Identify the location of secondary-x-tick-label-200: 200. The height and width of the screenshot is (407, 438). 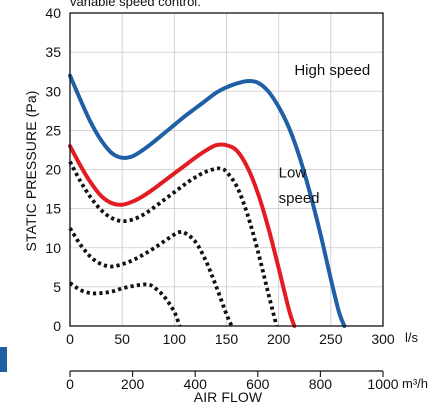
(133, 384).